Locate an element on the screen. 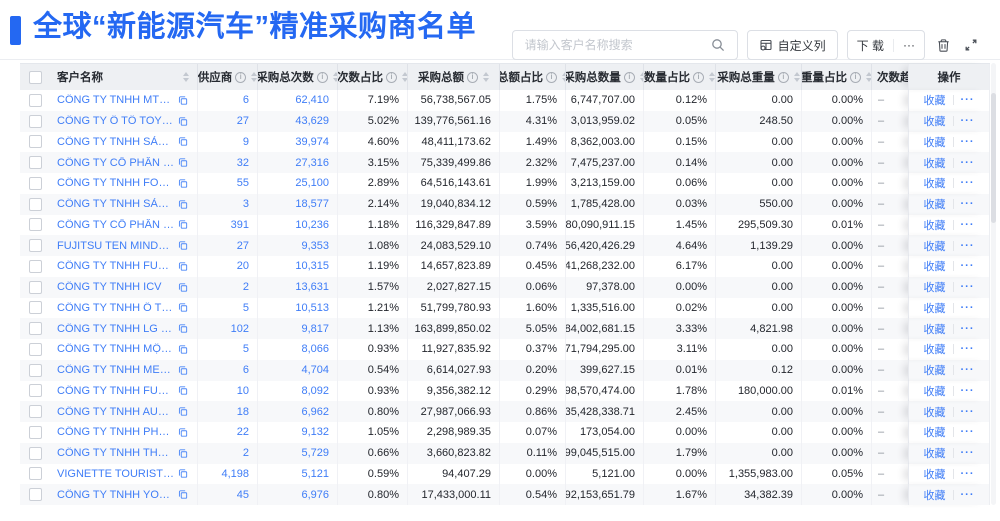  delete-button is located at coordinates (943, 45).